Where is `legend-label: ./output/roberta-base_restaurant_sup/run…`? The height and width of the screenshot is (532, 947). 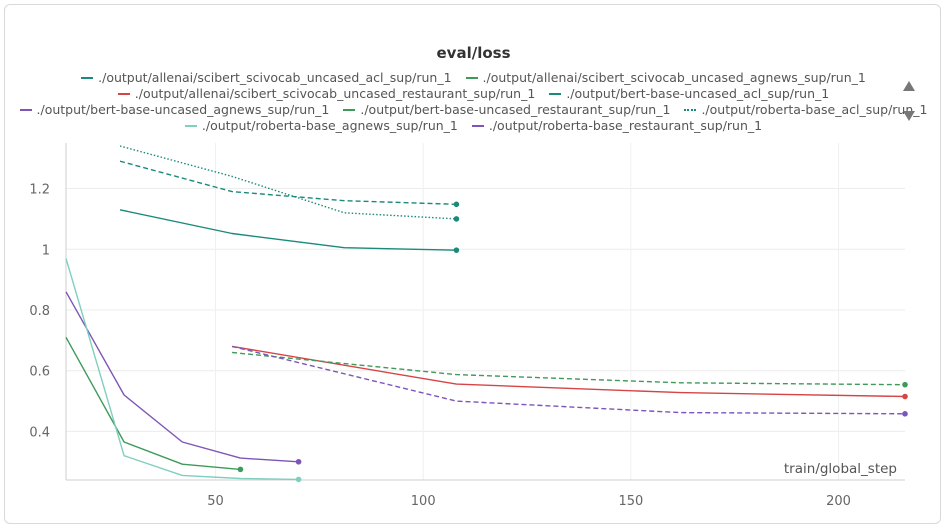 legend-label: ./output/roberta-base_restaurant_sup/run… is located at coordinates (625, 125).